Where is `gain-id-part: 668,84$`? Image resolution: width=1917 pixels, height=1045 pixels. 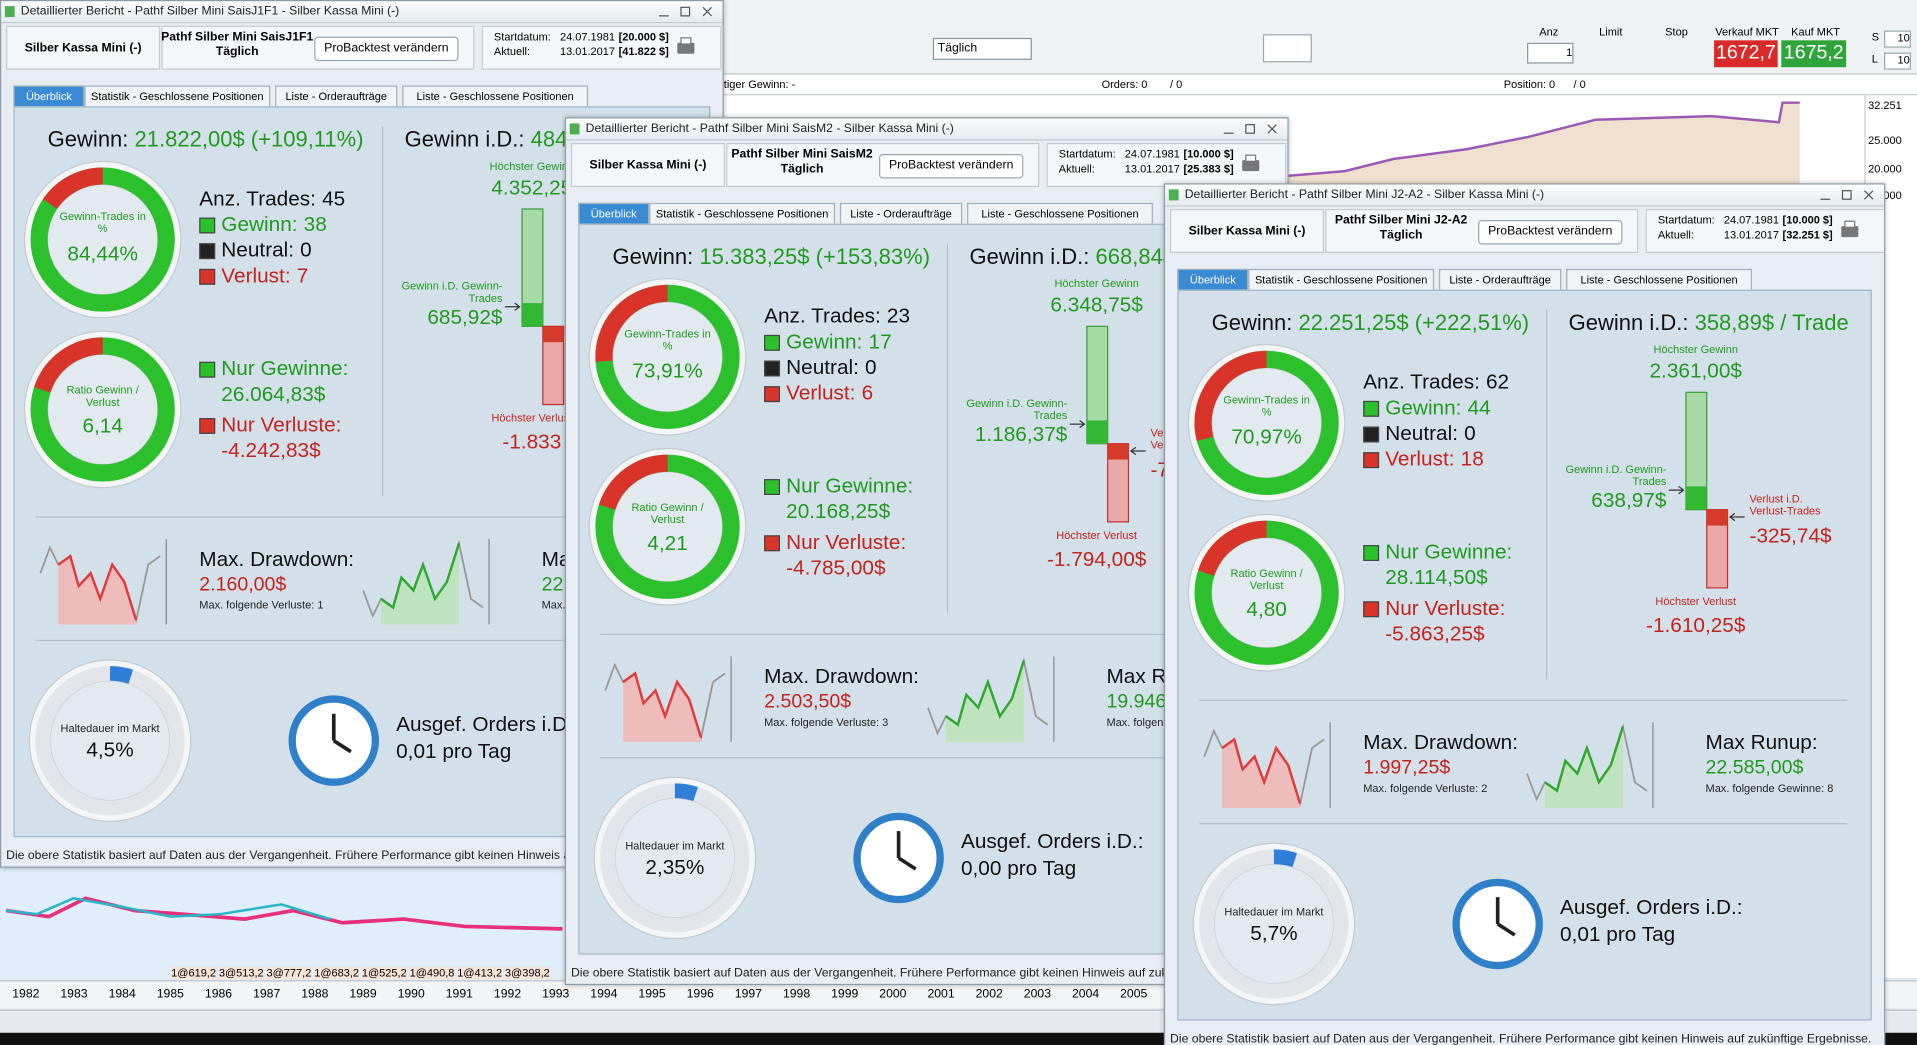 gain-id-part: 668,84$ is located at coordinates (1135, 256).